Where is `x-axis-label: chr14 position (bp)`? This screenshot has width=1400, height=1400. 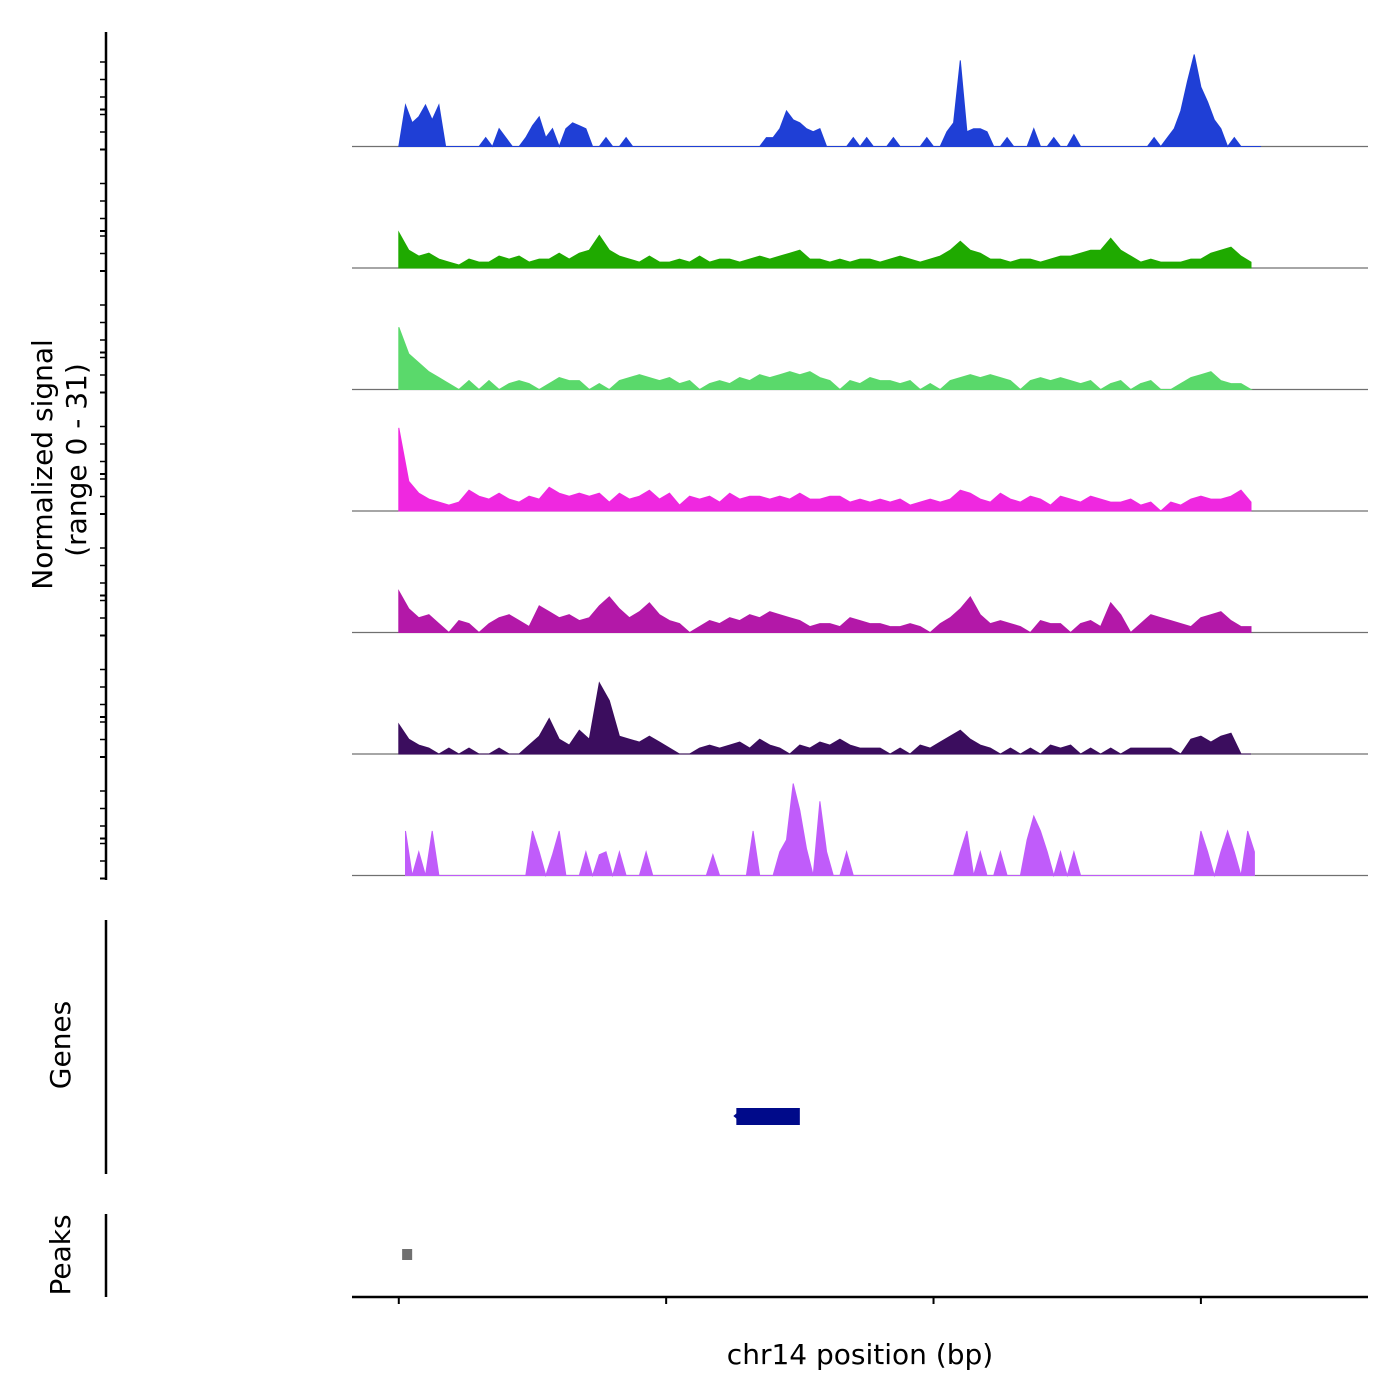
x-axis-label: chr14 position (bp) is located at coordinates (860, 1354).